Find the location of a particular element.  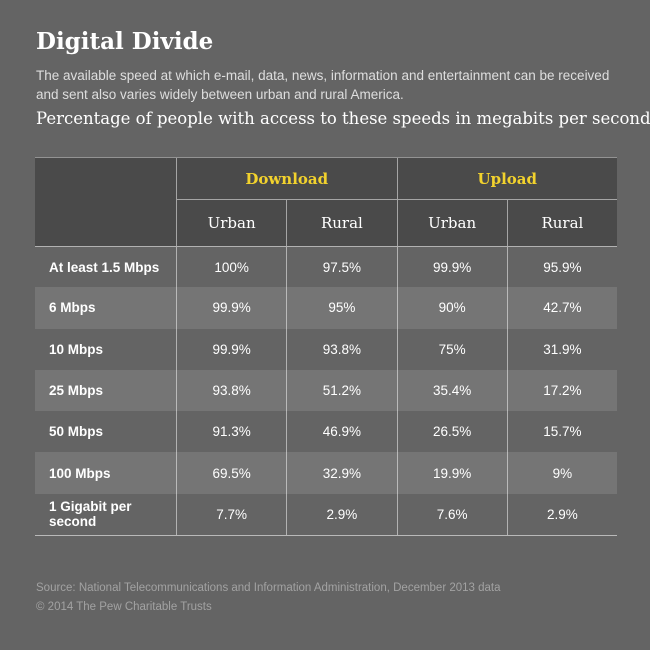

column-header-upload-rural: Rural is located at coordinates (561, 222).